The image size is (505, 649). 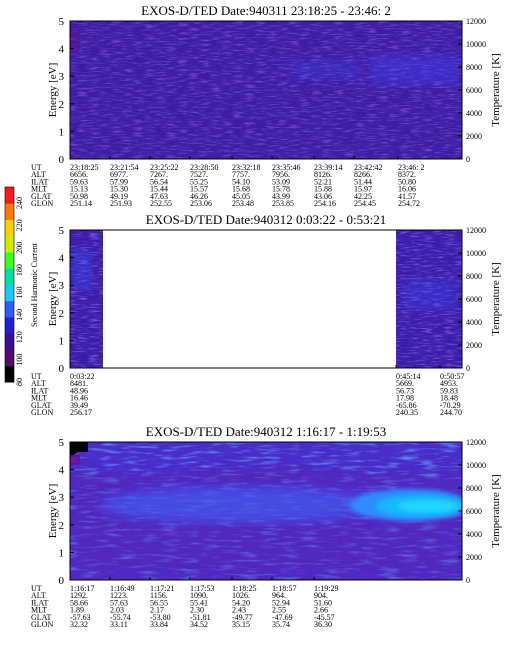 What do you see at coordinates (199, 189) in the screenshot?
I see `table-cell: 15.57` at bounding box center [199, 189].